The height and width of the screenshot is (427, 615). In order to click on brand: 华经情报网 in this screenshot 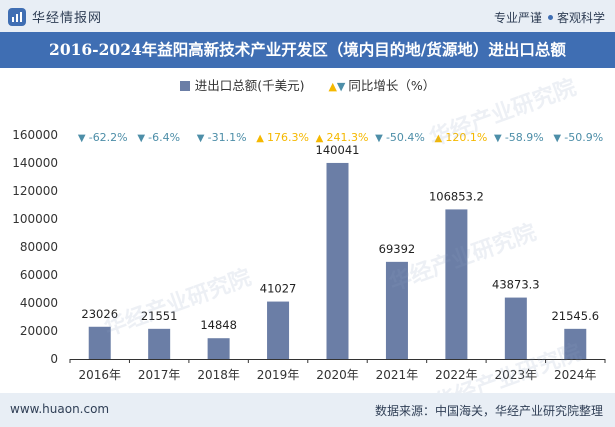, I will do `click(55, 16)`.